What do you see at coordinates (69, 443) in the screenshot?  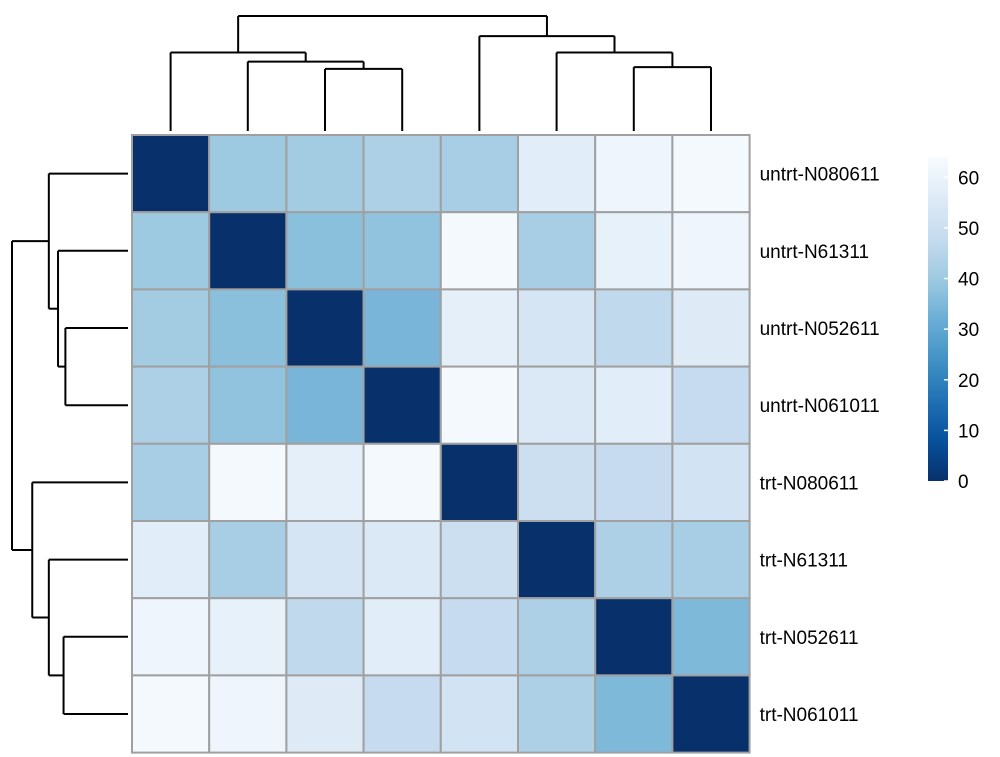 I see `row-dendrogram` at bounding box center [69, 443].